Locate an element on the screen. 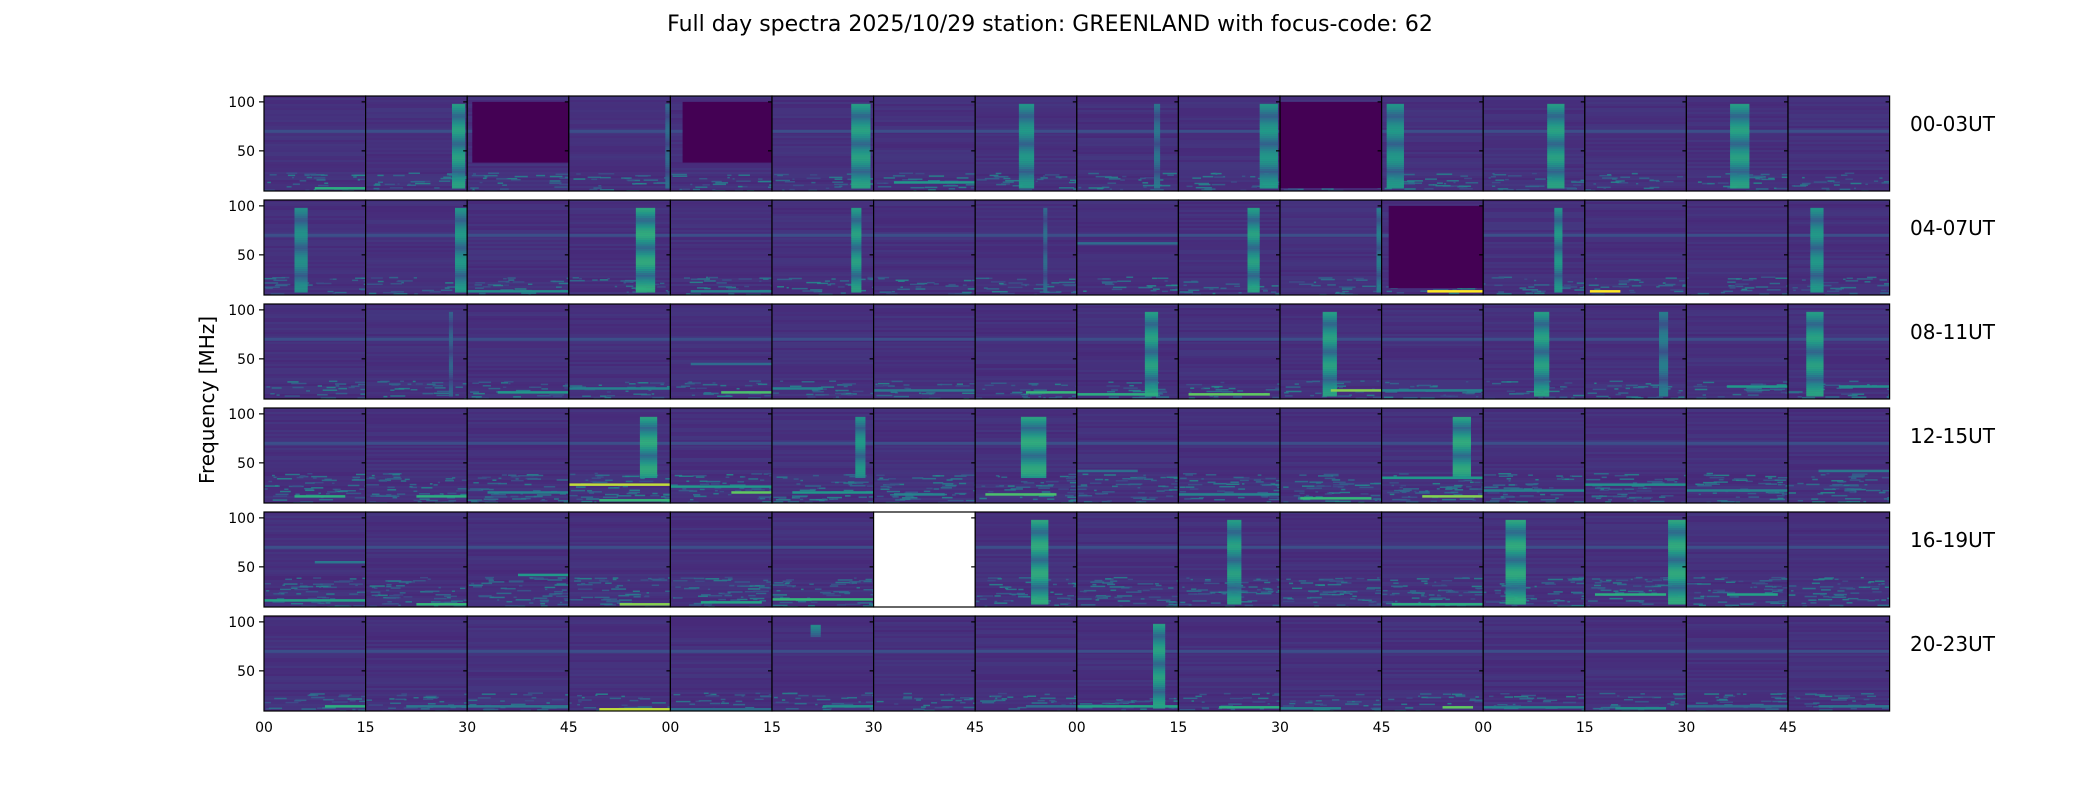 The image size is (2100, 800). row-time-label: 00-03UT is located at coordinates (1953, 124).